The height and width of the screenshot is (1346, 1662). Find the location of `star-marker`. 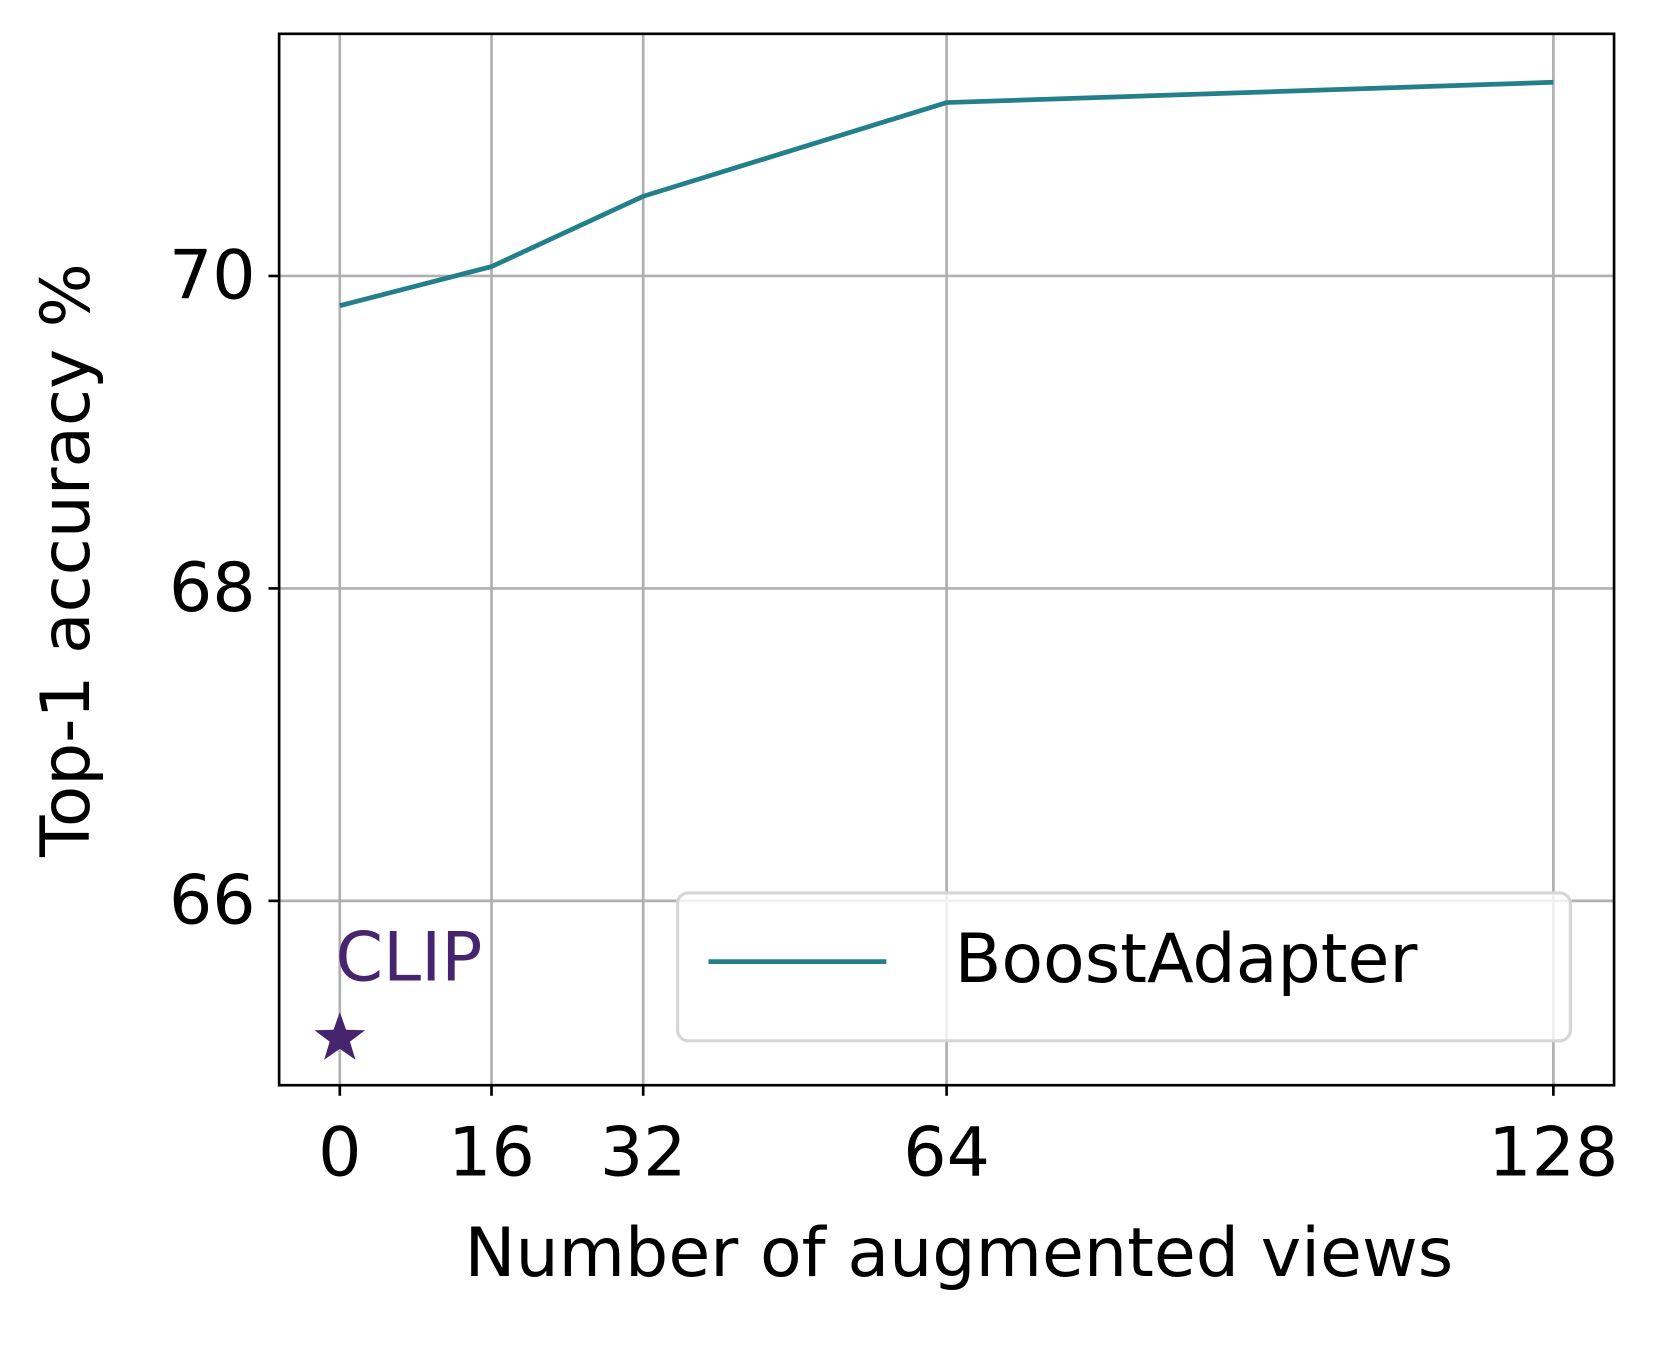

star-marker is located at coordinates (340, 1035).